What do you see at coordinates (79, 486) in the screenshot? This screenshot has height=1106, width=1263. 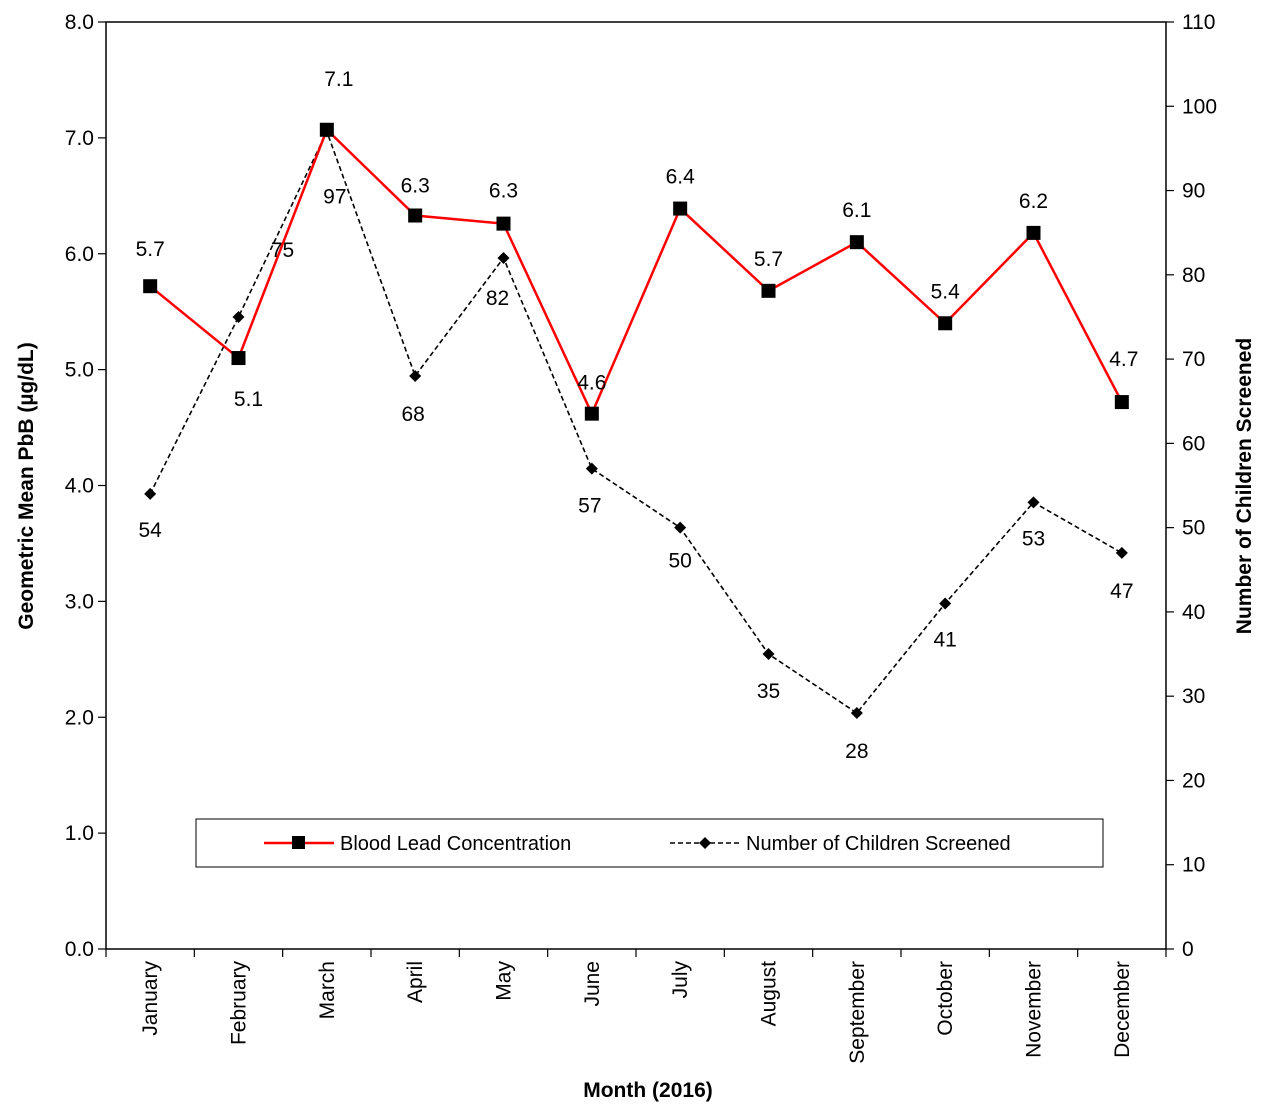 I see `y-left-tick-label: 4.0` at bounding box center [79, 486].